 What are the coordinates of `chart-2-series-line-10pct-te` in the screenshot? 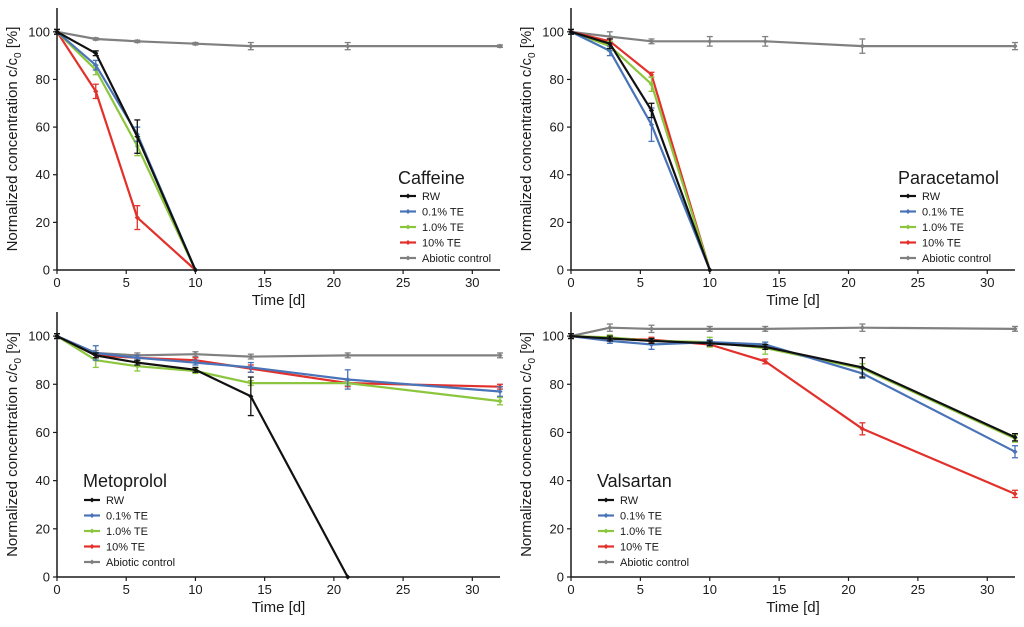 It's located at (640, 150).